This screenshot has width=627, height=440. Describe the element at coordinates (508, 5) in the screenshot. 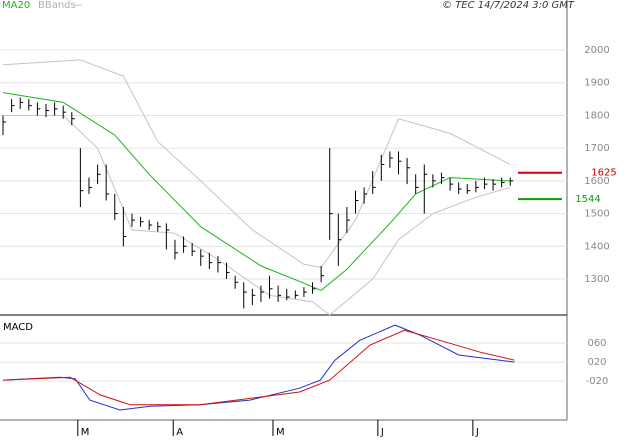

I see `source: © TEC 14/7/2024 3:0 GMT` at that location.